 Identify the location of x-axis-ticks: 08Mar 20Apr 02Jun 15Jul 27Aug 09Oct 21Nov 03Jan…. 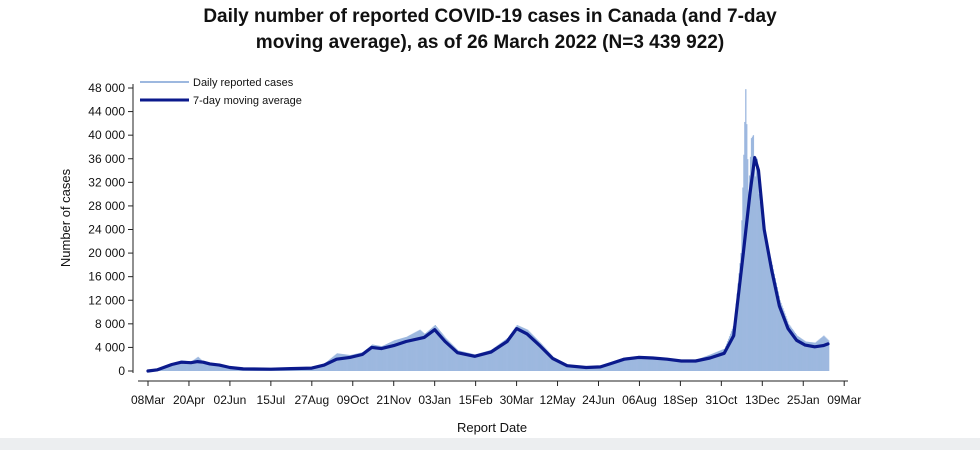
(496, 394).